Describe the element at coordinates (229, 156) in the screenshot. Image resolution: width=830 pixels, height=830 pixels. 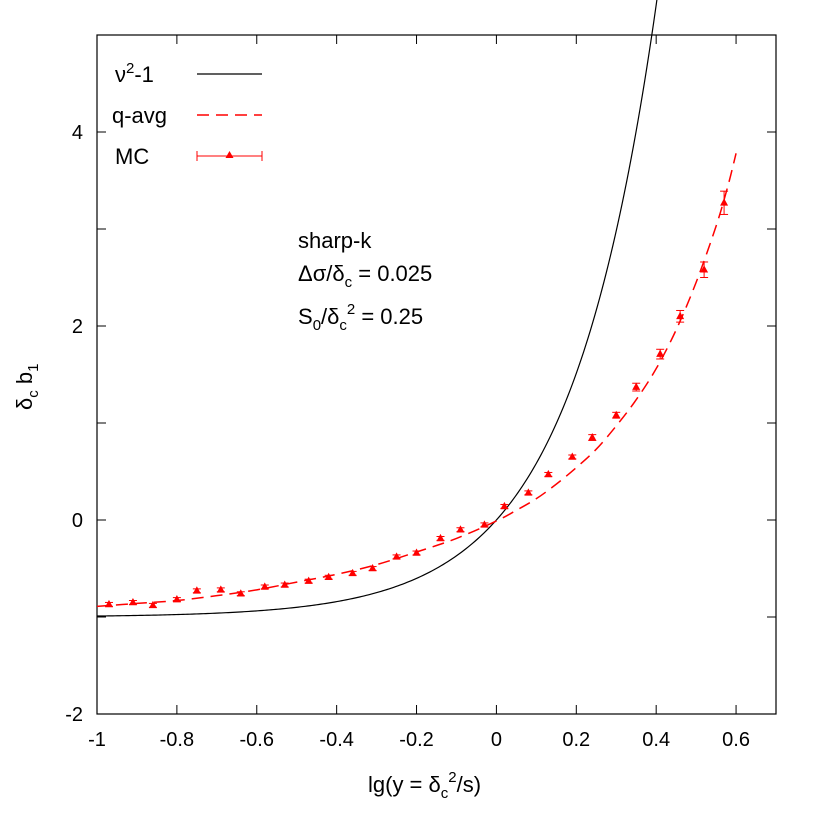
I see `legend-marker-mc` at that location.